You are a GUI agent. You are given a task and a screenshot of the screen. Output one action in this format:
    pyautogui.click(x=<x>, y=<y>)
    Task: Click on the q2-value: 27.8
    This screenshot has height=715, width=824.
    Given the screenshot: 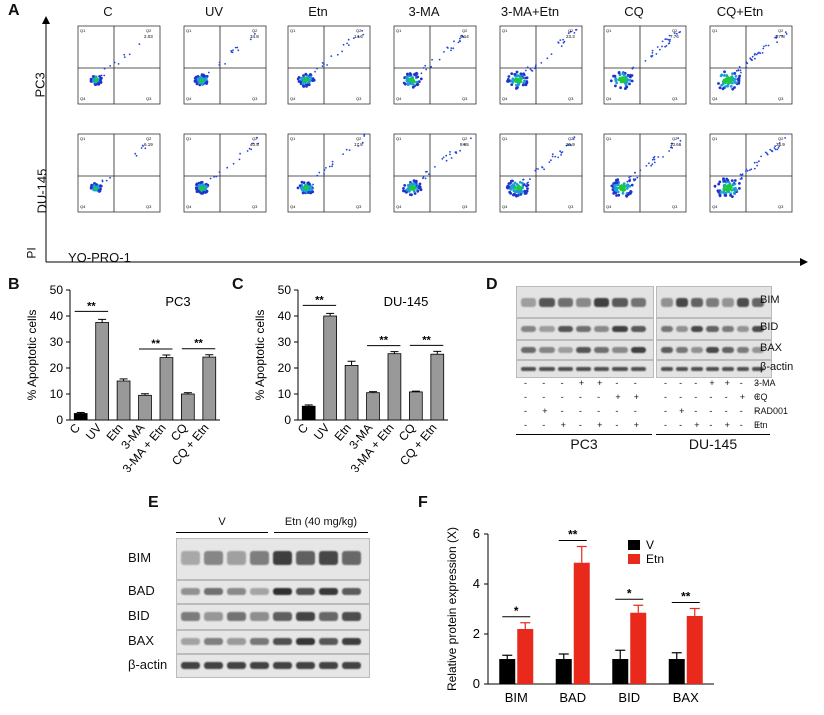 What is the action you would take?
    pyautogui.click(x=780, y=36)
    